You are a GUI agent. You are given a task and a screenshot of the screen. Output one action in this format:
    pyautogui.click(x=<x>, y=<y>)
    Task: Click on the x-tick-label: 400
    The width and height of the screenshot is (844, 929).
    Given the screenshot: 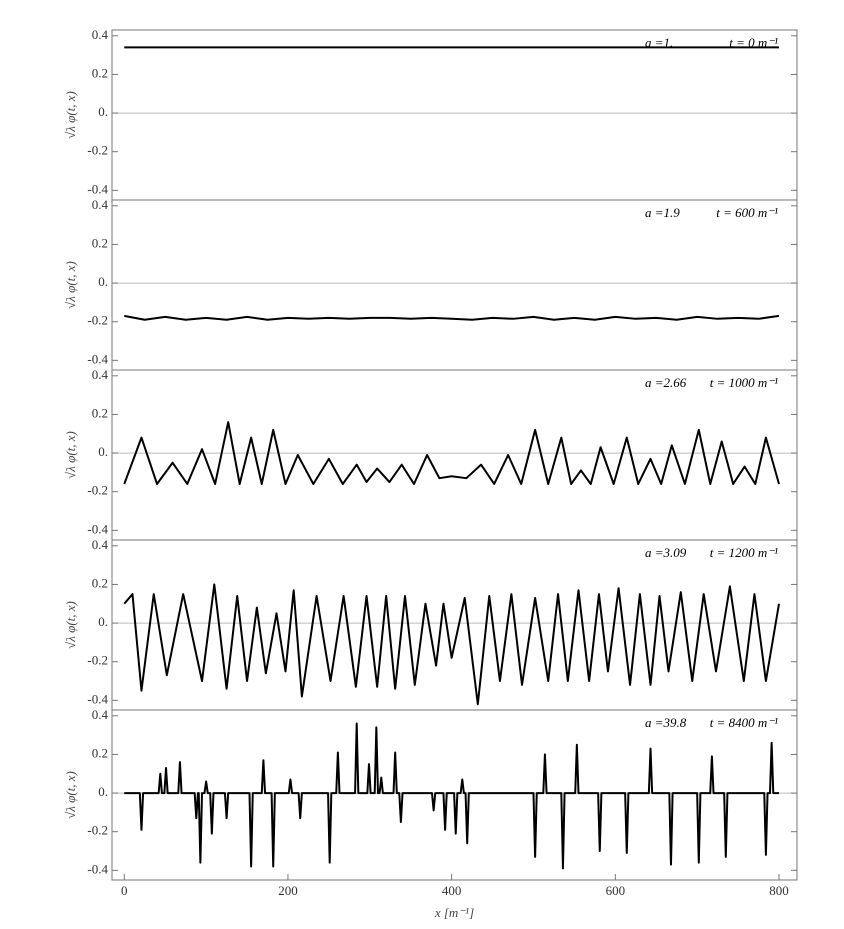 What is the action you would take?
    pyautogui.click(x=452, y=890)
    